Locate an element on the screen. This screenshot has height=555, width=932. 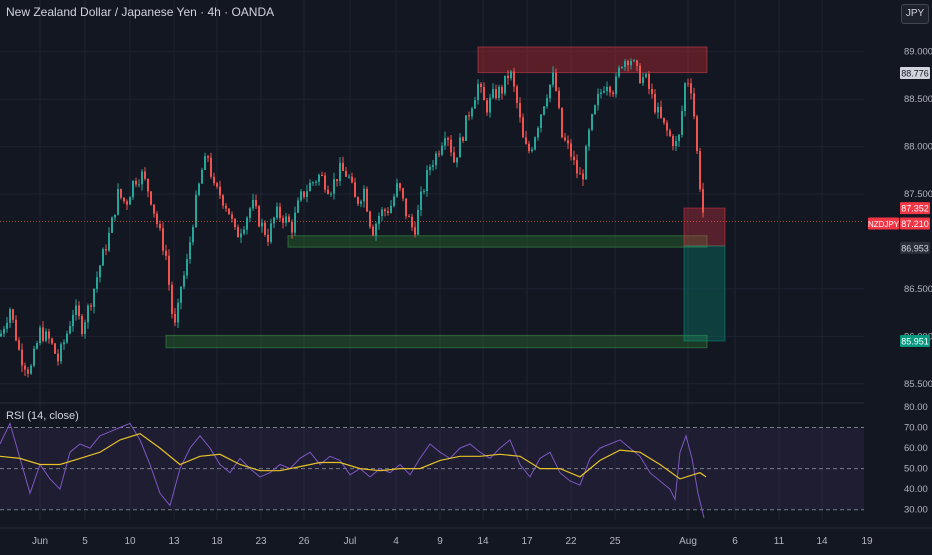
price-axis-bg is located at coordinates (898, 275).